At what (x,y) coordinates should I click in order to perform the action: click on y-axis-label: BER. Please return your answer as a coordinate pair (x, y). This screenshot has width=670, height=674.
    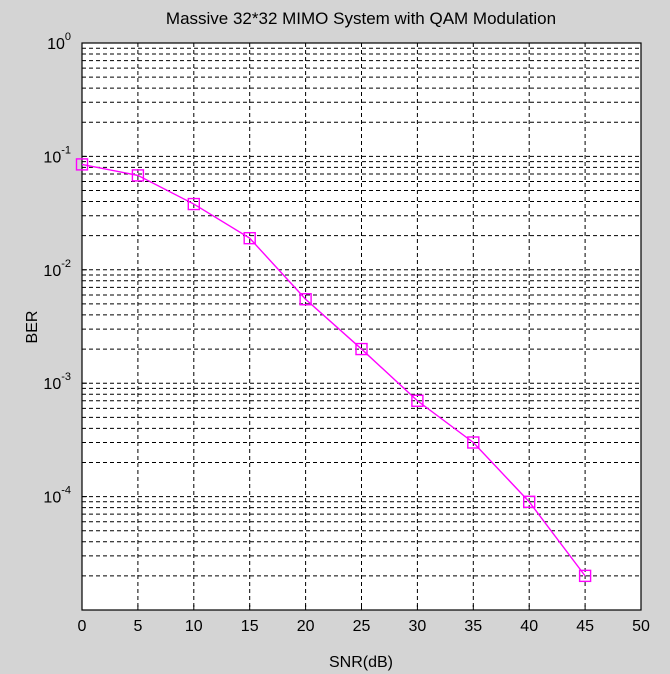
    Looking at the image, I should click on (32, 327).